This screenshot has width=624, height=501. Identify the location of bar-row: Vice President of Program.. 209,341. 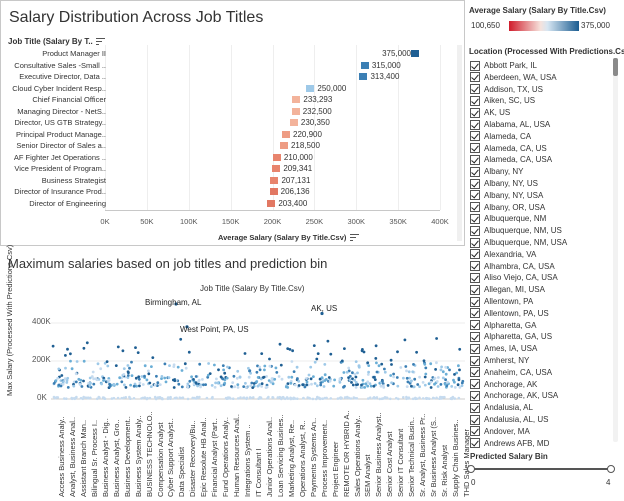
(221, 168).